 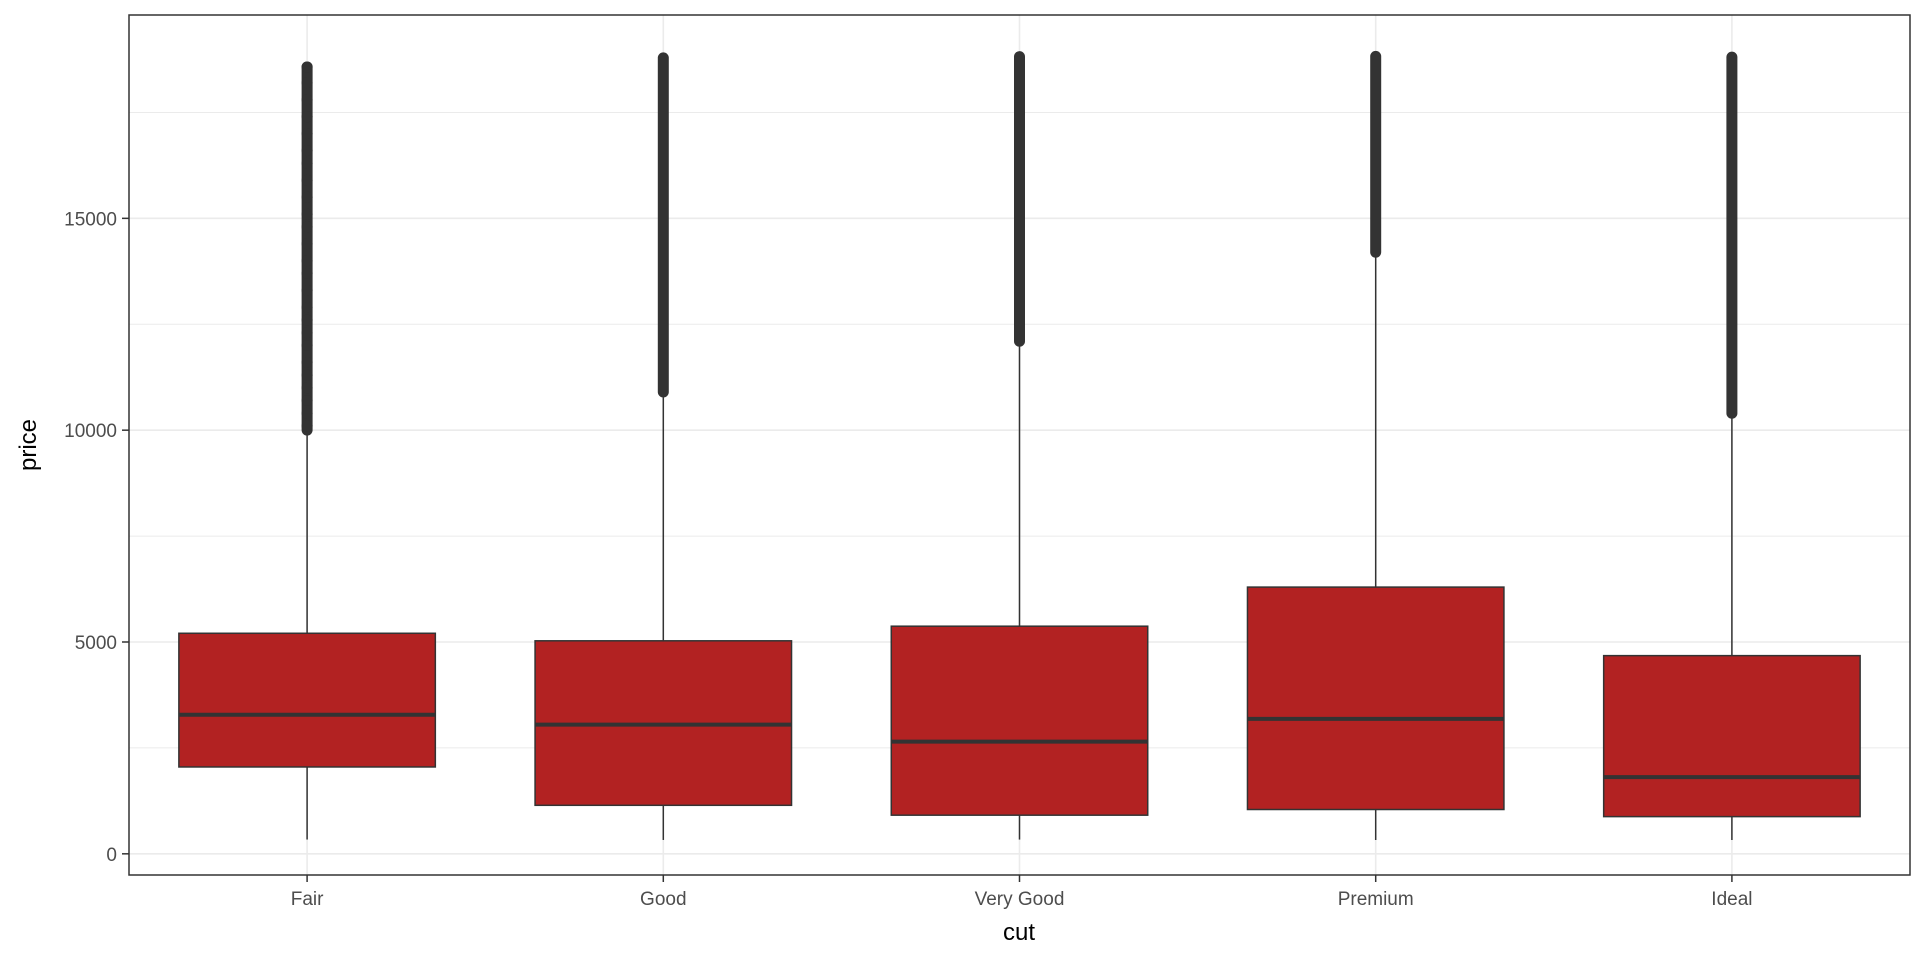 What do you see at coordinates (1020, 899) in the screenshot?
I see `x-tick-label: Very Good` at bounding box center [1020, 899].